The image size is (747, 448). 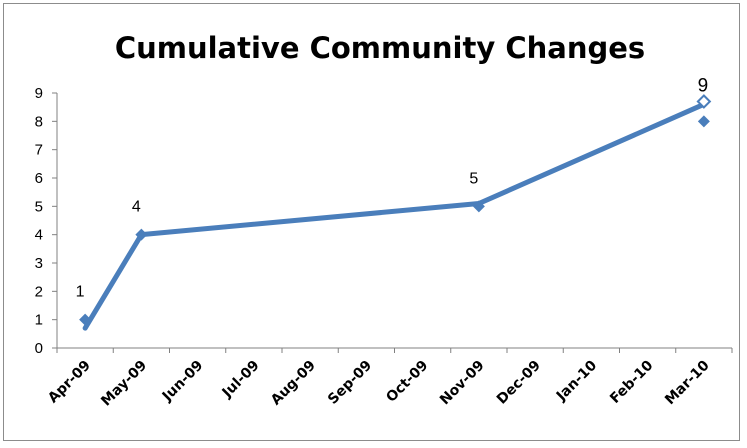 I want to click on y-tick-label: 2, so click(x=39, y=291).